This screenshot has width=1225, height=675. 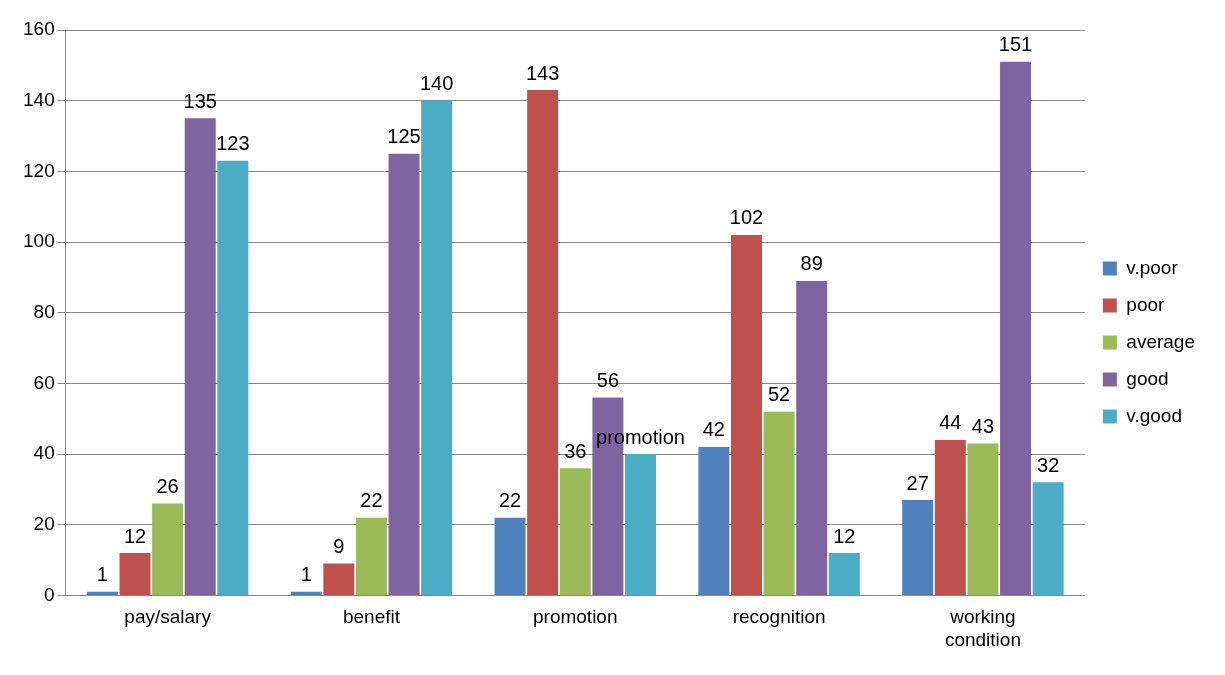 I want to click on y-tick-label: 80, so click(x=44, y=311).